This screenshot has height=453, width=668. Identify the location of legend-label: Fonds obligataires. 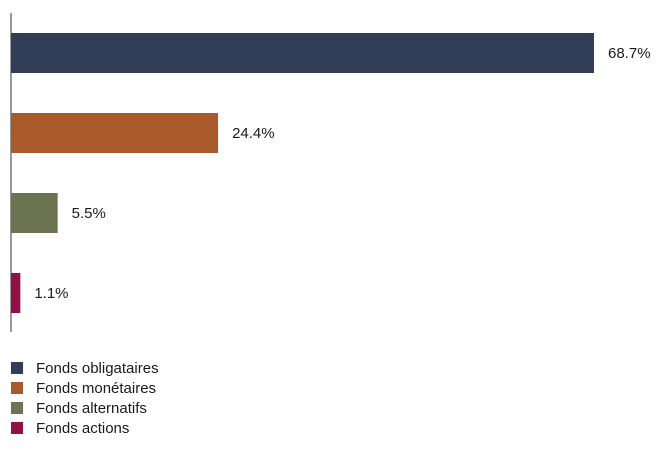
(97, 368).